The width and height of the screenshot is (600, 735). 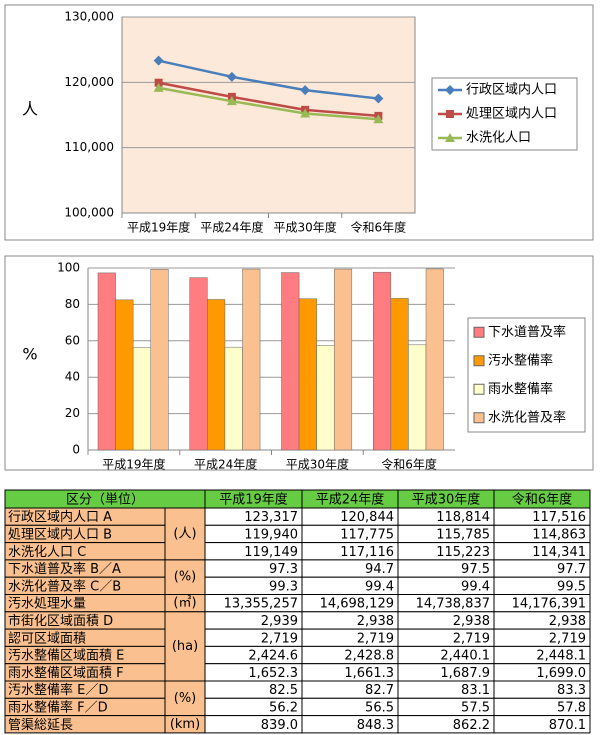 What do you see at coordinates (498, 138) in the screenshot?
I see `legend-label: 水洗化人口` at bounding box center [498, 138].